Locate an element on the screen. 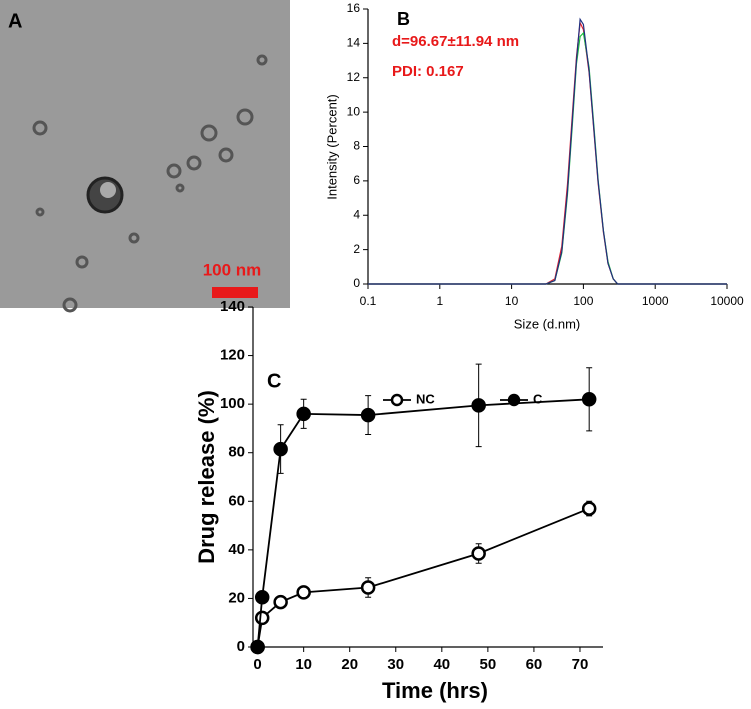 Image resolution: width=751 pixels, height=709 pixels. y-tick-label: 4 is located at coordinates (356, 214).